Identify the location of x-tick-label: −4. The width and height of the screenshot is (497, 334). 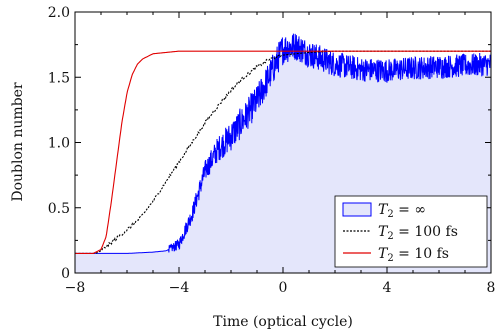
(179, 288).